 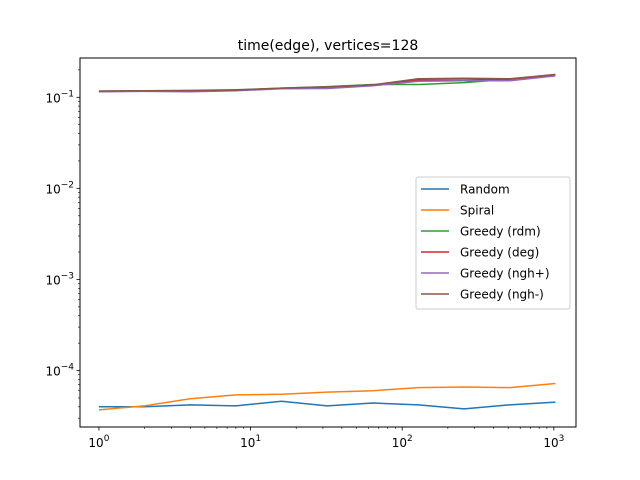 What do you see at coordinates (59, 279) in the screenshot?
I see `y-tick-label: 10⁻³` at bounding box center [59, 279].